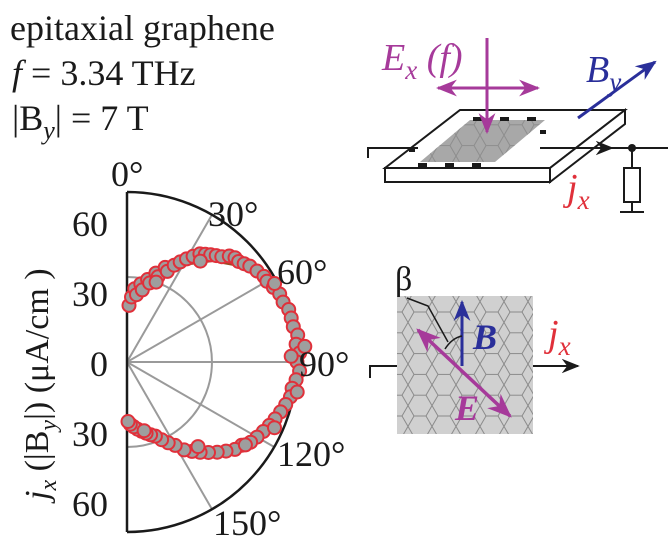 This screenshot has width=671, height=549. Describe the element at coordinates (127, 174) in the screenshot. I see `angle-tick-0: 0°` at that location.